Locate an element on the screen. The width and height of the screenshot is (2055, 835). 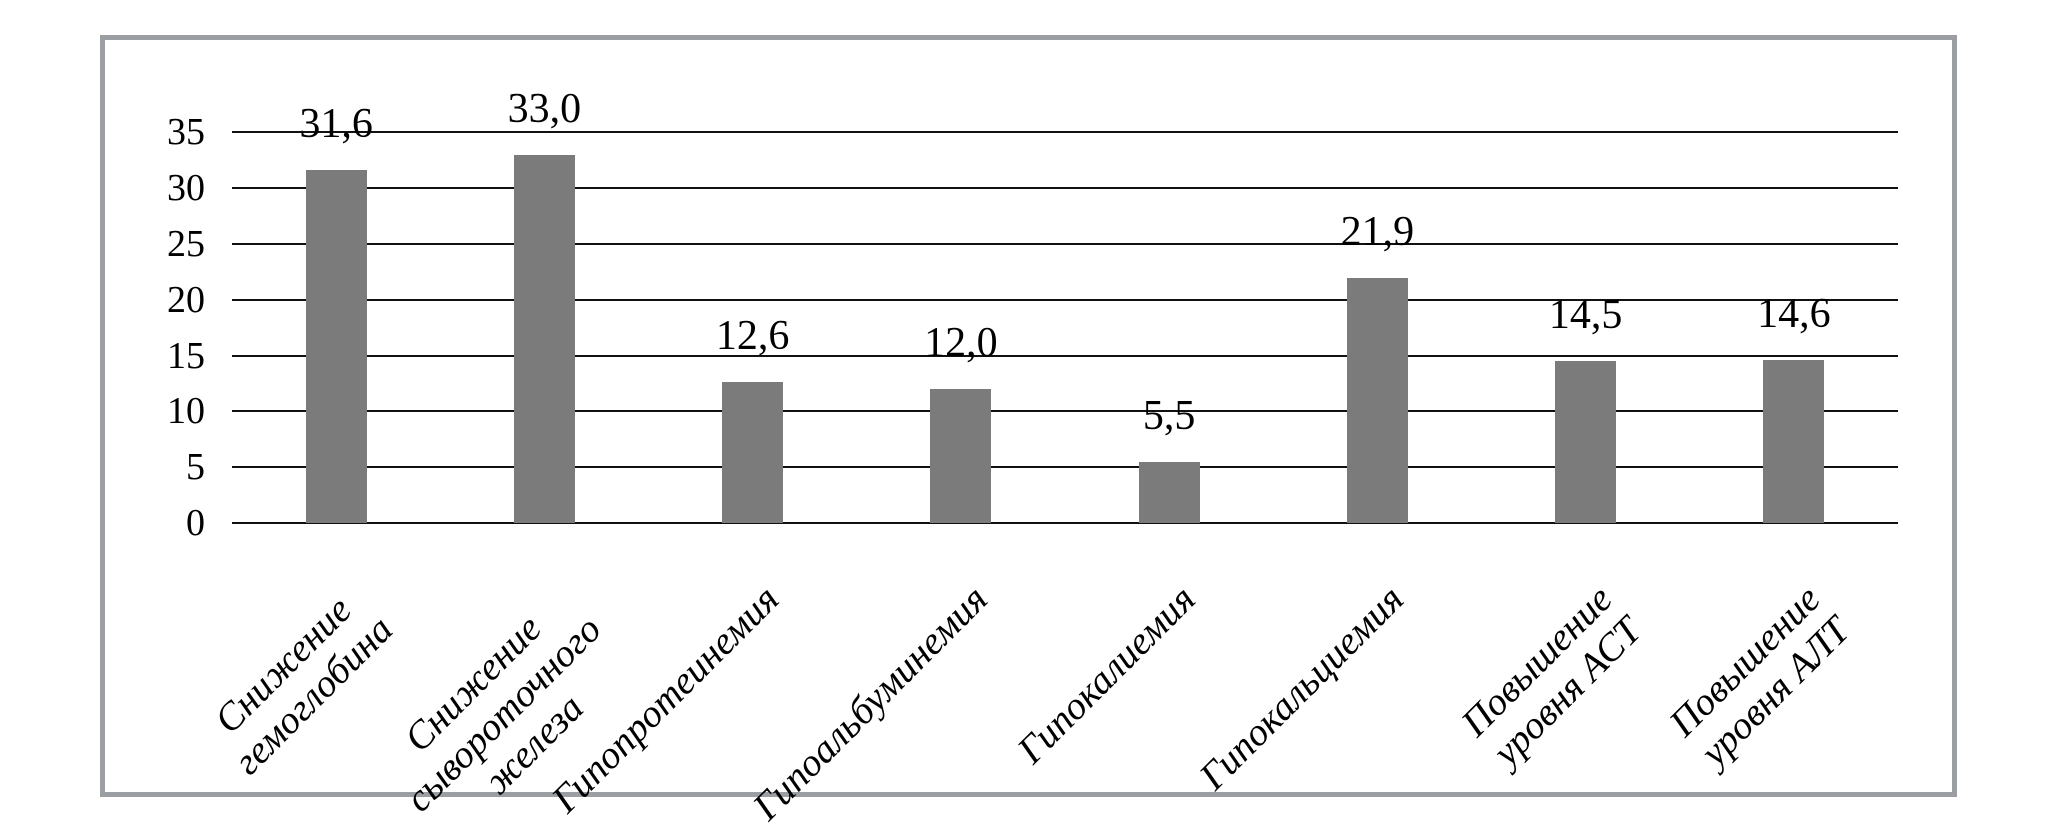
y-axis-tick-label: 10 is located at coordinates (186, 411).